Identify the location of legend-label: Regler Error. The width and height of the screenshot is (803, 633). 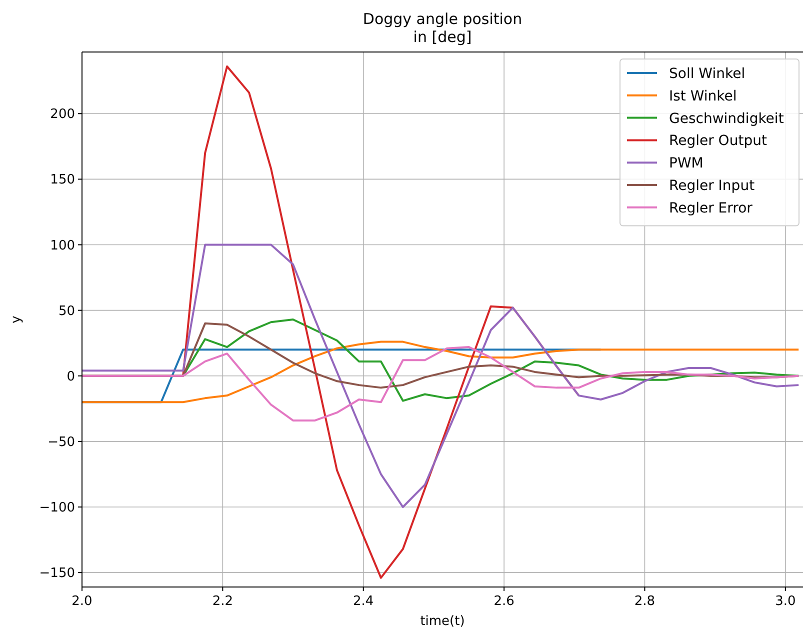
(711, 208).